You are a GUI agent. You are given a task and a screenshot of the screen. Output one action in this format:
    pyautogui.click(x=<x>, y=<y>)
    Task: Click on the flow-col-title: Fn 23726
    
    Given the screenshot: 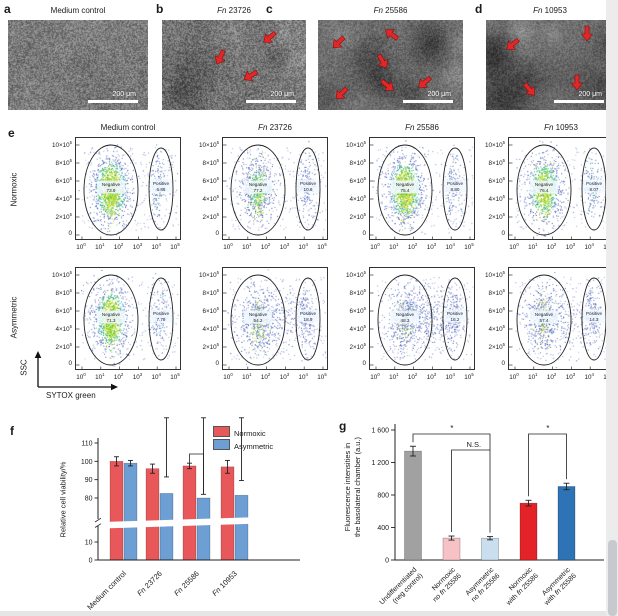 What is the action you would take?
    pyautogui.click(x=275, y=127)
    